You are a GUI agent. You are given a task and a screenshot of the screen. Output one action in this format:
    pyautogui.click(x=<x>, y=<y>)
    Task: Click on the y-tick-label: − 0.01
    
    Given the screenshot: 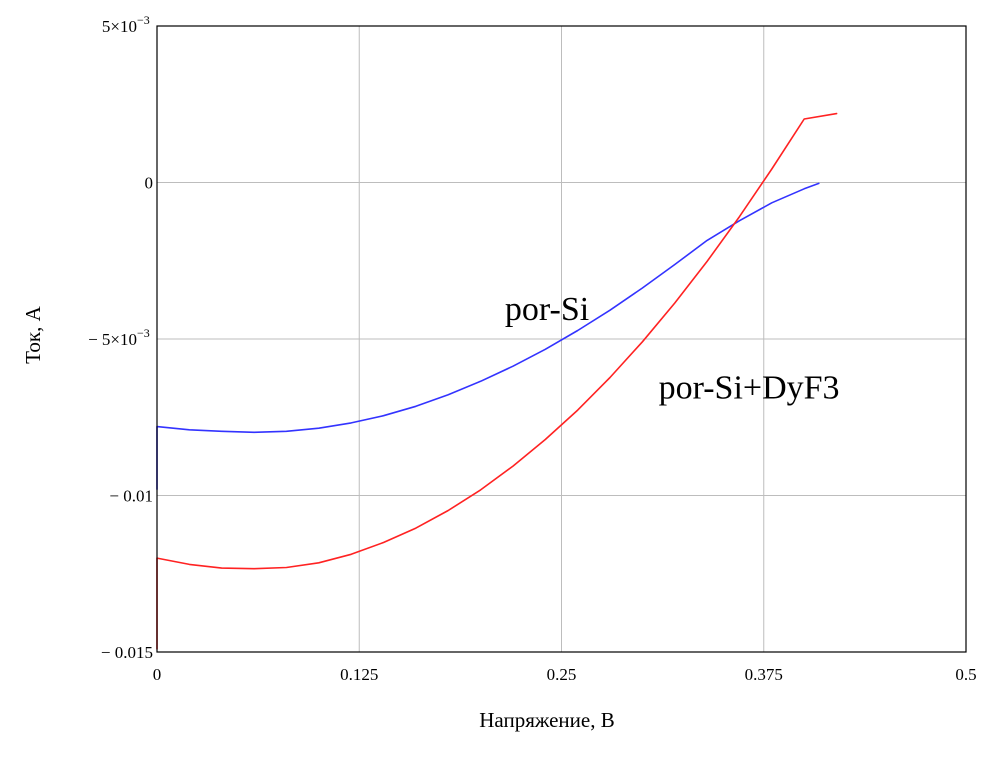 What is the action you would take?
    pyautogui.click(x=131, y=496)
    